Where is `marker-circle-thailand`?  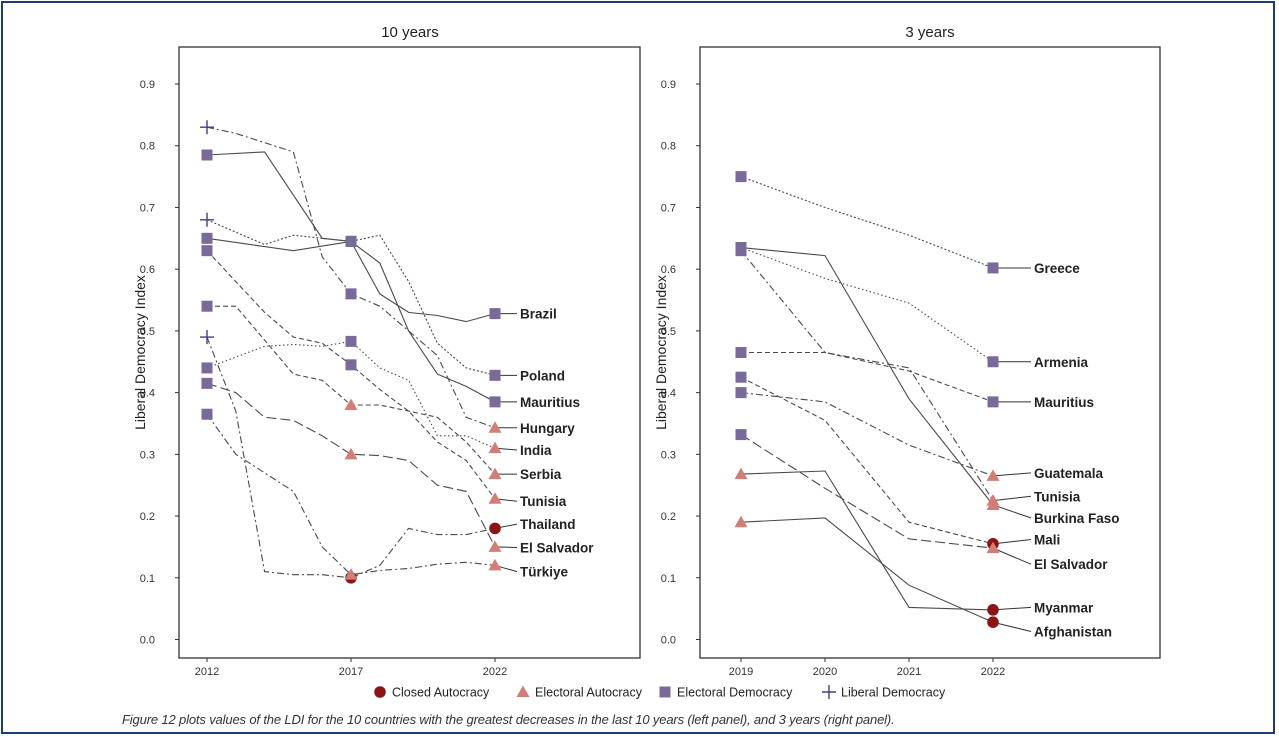 marker-circle-thailand is located at coordinates (495, 528).